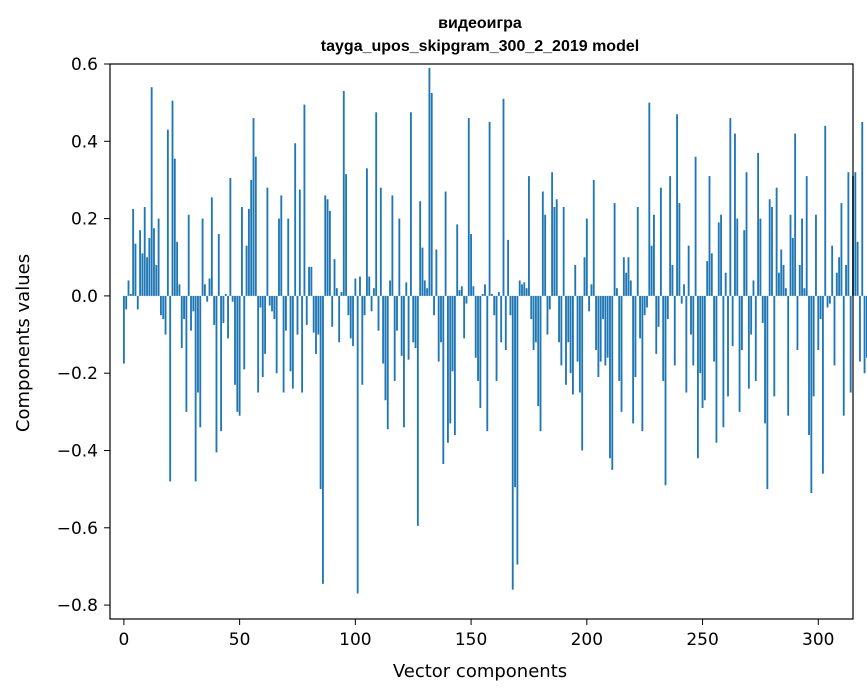 The width and height of the screenshot is (867, 696). Describe the element at coordinates (84, 142) in the screenshot. I see `y-tick-label: 0.4` at that location.